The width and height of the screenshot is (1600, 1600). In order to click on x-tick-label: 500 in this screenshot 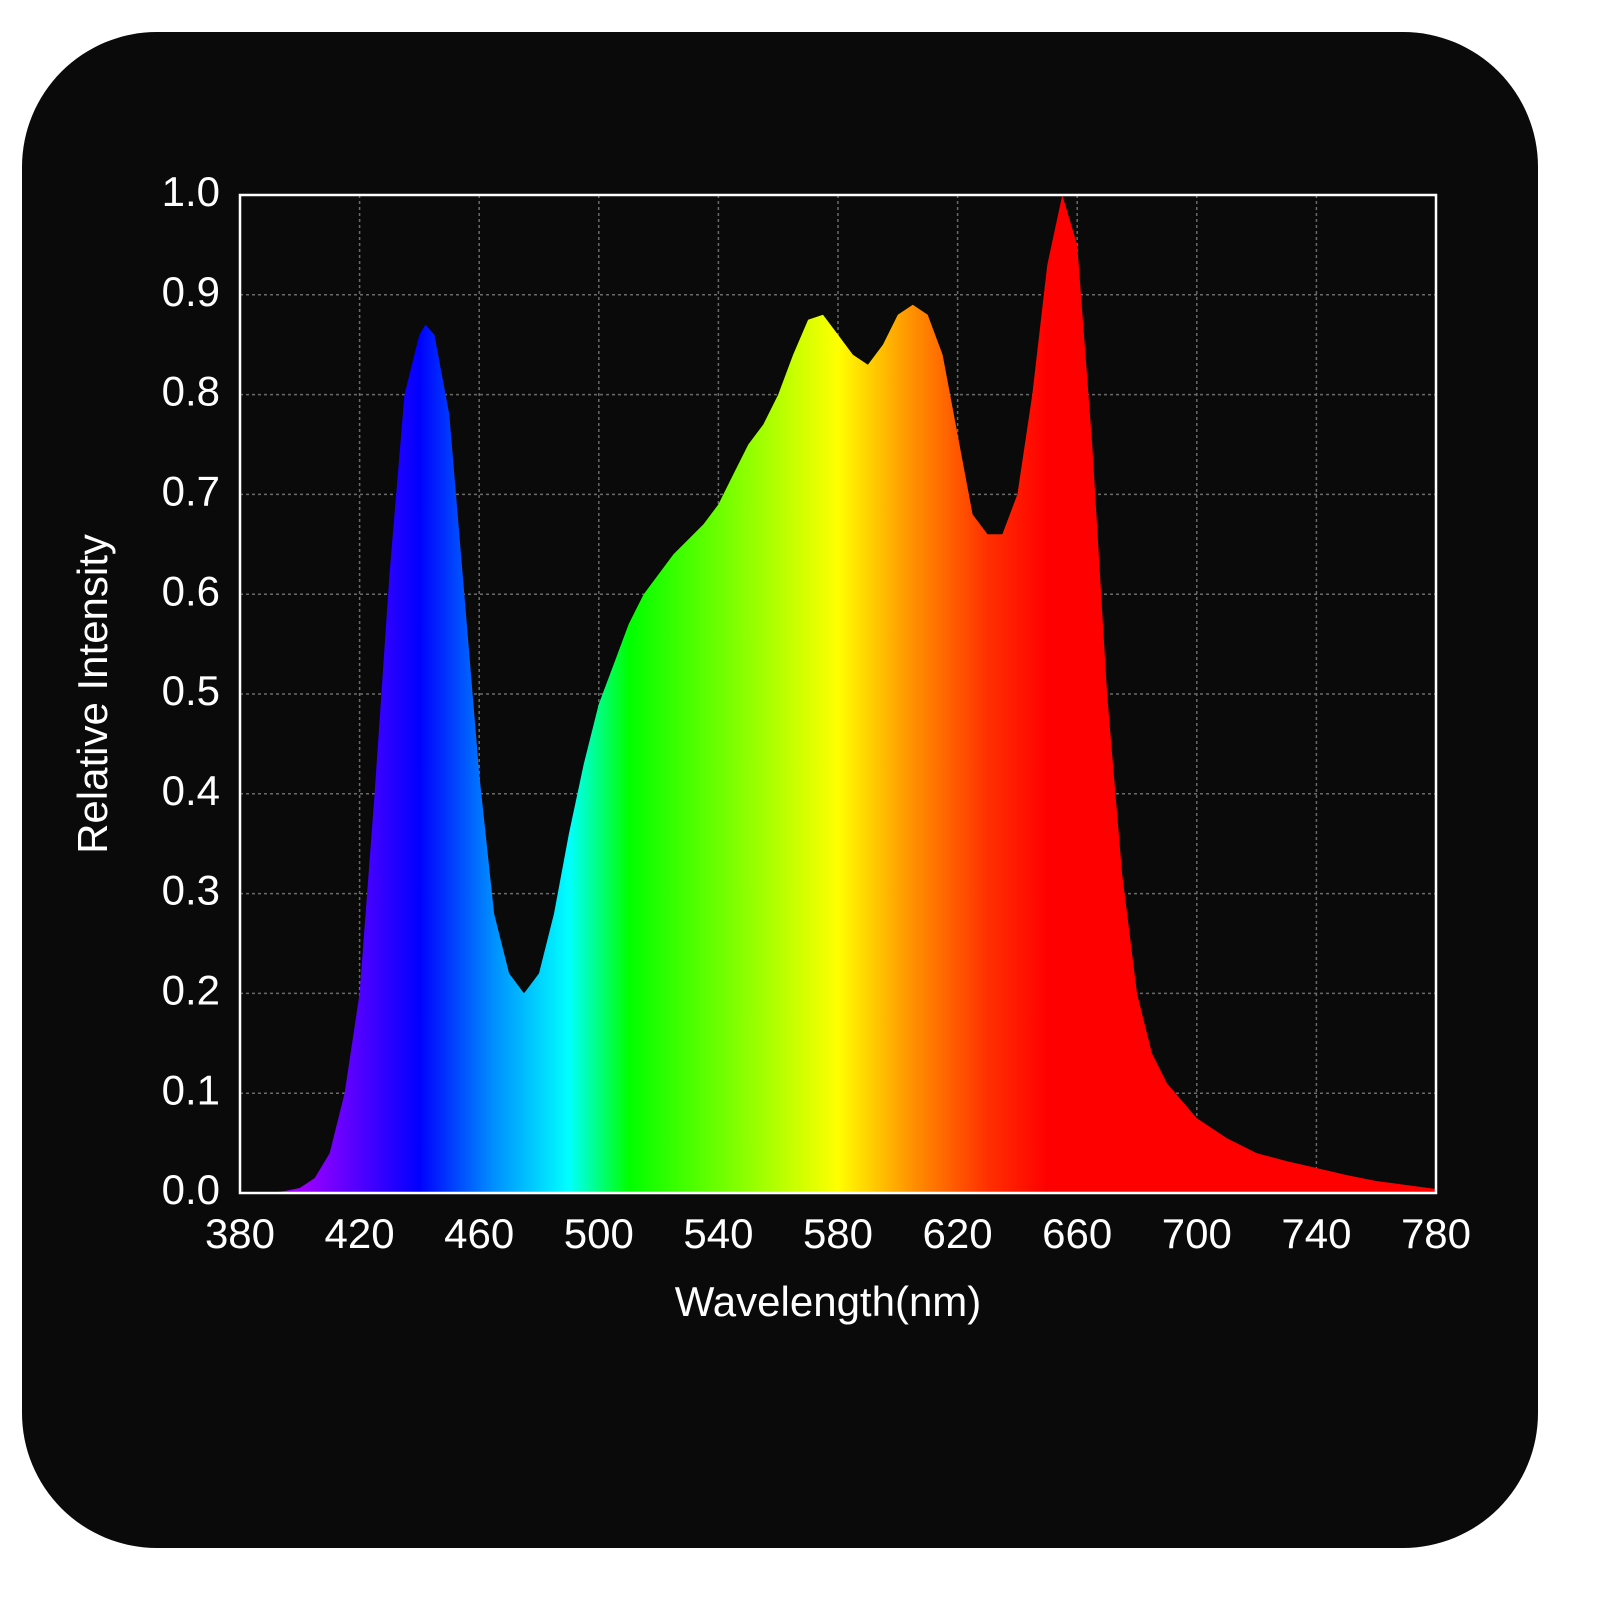, I will do `click(599, 1233)`.